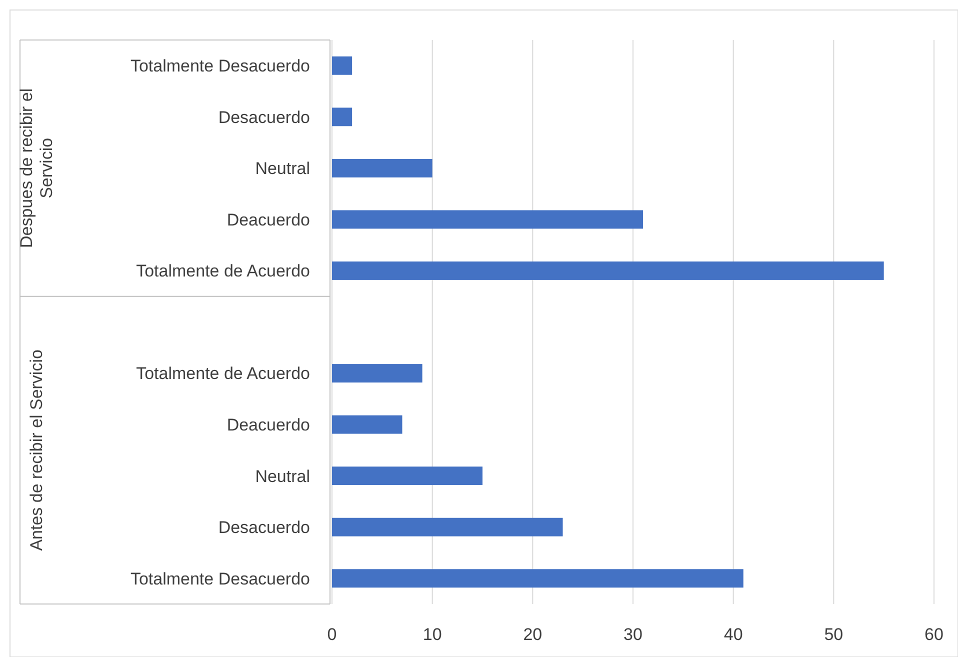 This screenshot has height=657, width=958. Describe the element at coordinates (633, 634) in the screenshot. I see `x-tick-label: 30` at that location.